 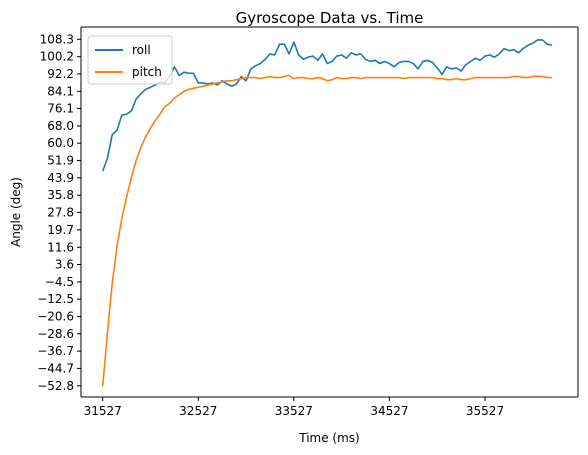 What do you see at coordinates (55, 317) in the screenshot?
I see `y-tick-label: −20.6` at bounding box center [55, 317].